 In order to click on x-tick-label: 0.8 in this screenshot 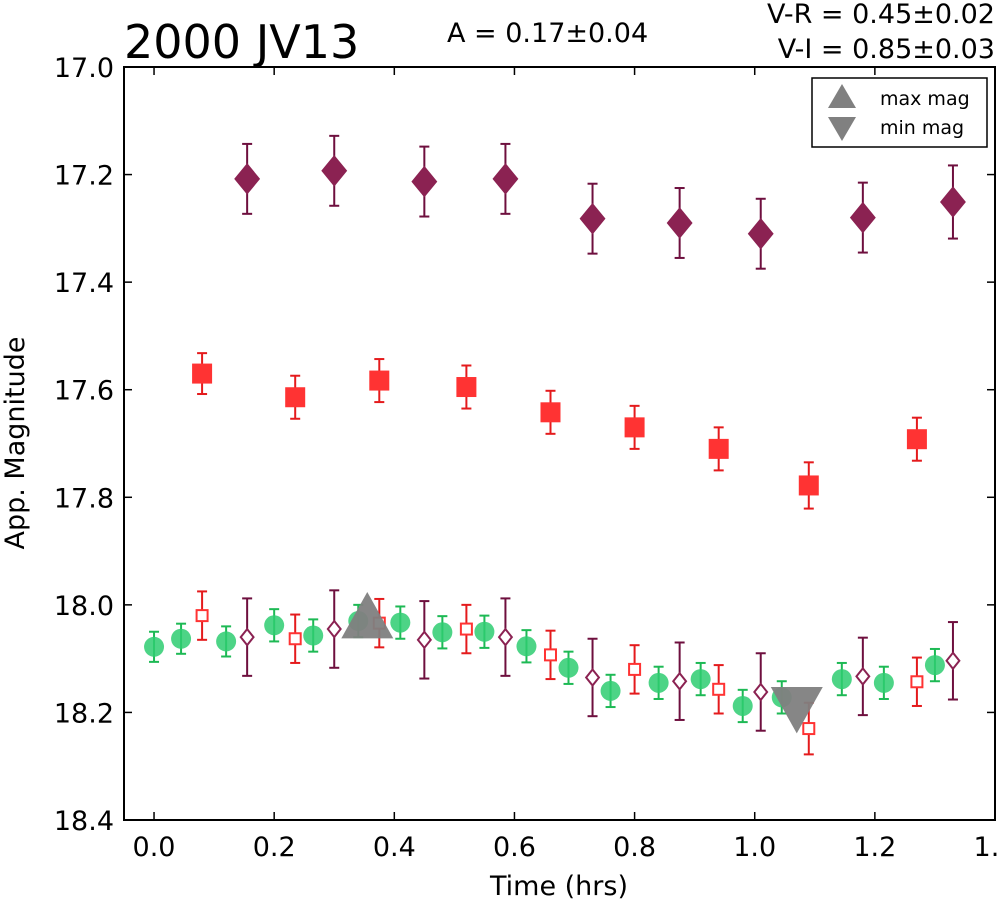, I will do `click(634, 847)`.